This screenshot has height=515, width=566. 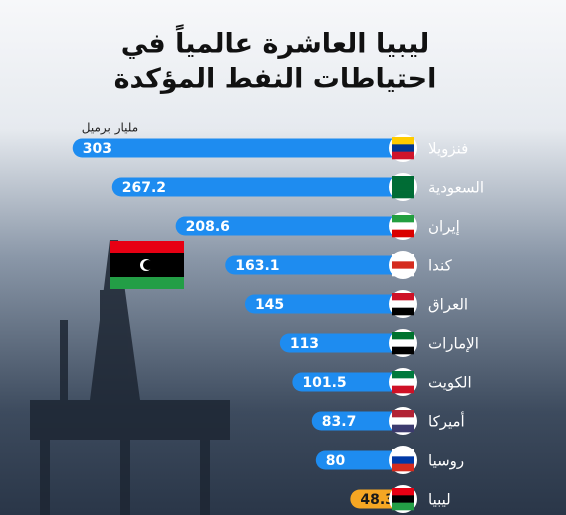 What do you see at coordinates (450, 383) in the screenshot?
I see `category-label: الكويت` at bounding box center [450, 383].